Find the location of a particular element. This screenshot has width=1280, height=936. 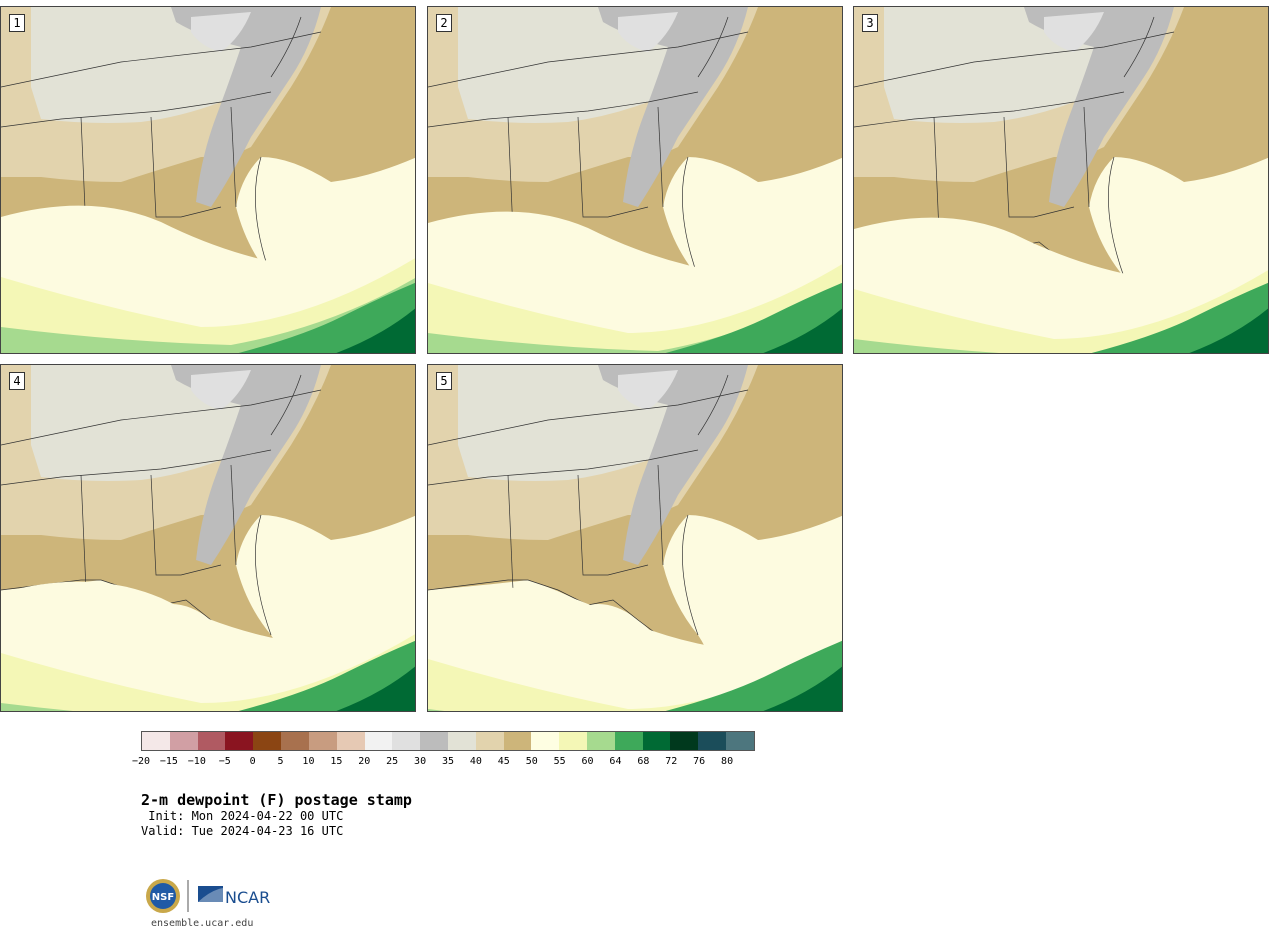

colorbar-tick-label: 5 is located at coordinates (280, 761).